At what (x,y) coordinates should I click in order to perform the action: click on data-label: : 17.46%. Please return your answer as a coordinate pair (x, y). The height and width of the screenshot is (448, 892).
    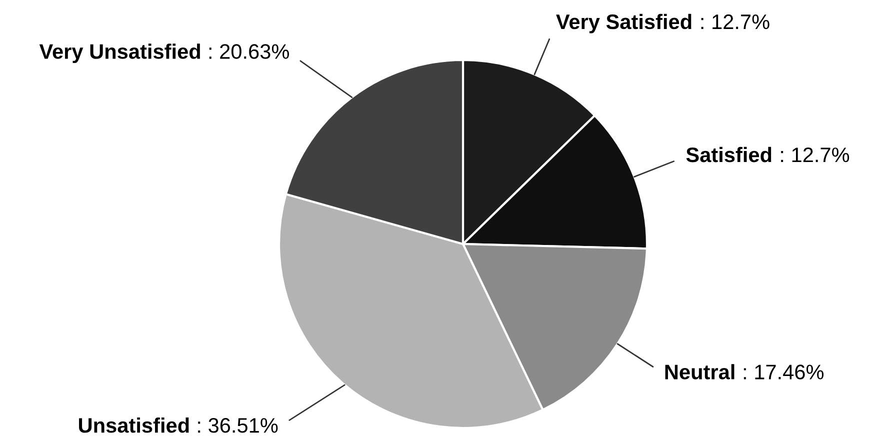
    Looking at the image, I should click on (784, 372).